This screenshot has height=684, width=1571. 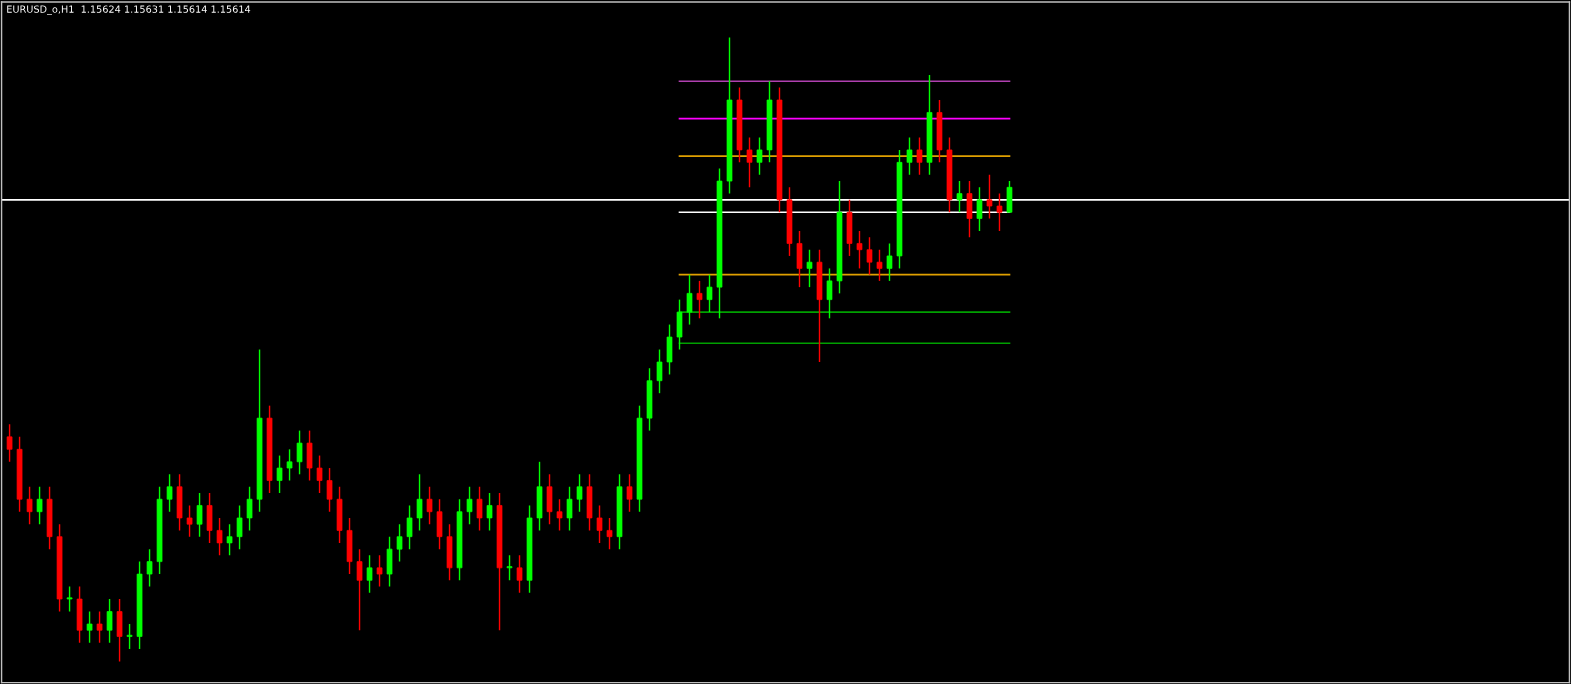 What do you see at coordinates (129, 10) in the screenshot?
I see `chart-title: EURUSD_o,H1 1.15624 1.15631 1.15614 1.15614` at bounding box center [129, 10].